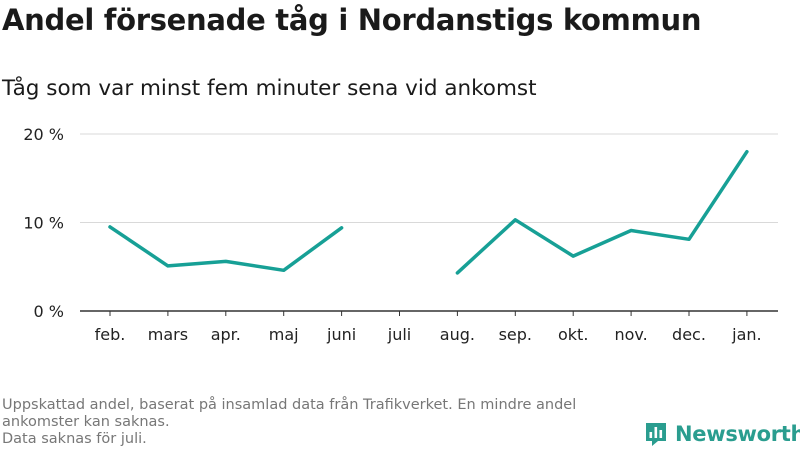 This screenshot has height=450, width=800. I want to click on x-tick-label: aug., so click(457, 334).